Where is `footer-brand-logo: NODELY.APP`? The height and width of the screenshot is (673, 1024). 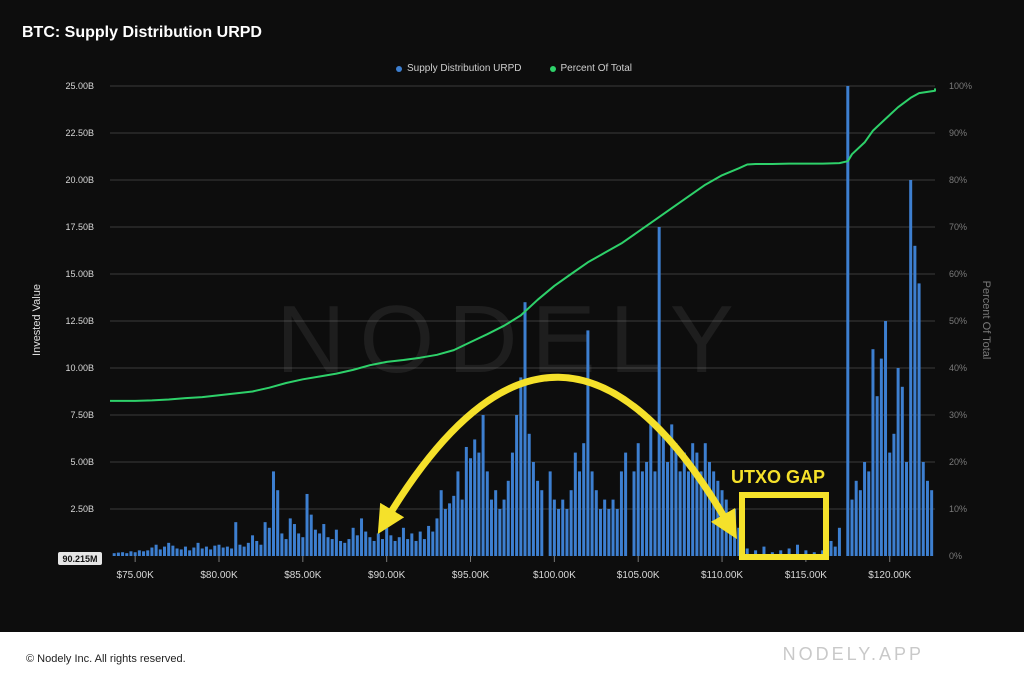 footer-brand-logo: NODELY.APP is located at coordinates (853, 654).